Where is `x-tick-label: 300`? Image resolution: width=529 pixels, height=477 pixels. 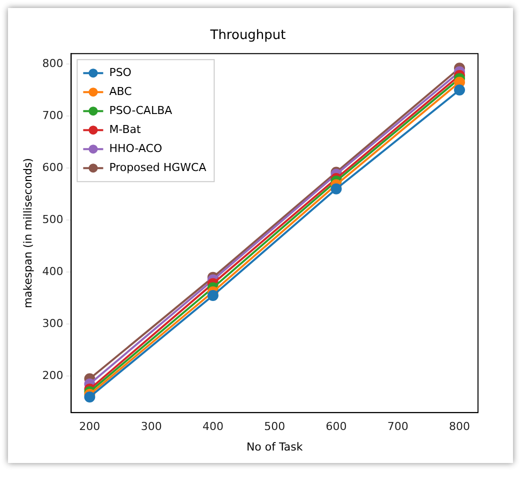 x-tick-label: 300 is located at coordinates (151, 427).